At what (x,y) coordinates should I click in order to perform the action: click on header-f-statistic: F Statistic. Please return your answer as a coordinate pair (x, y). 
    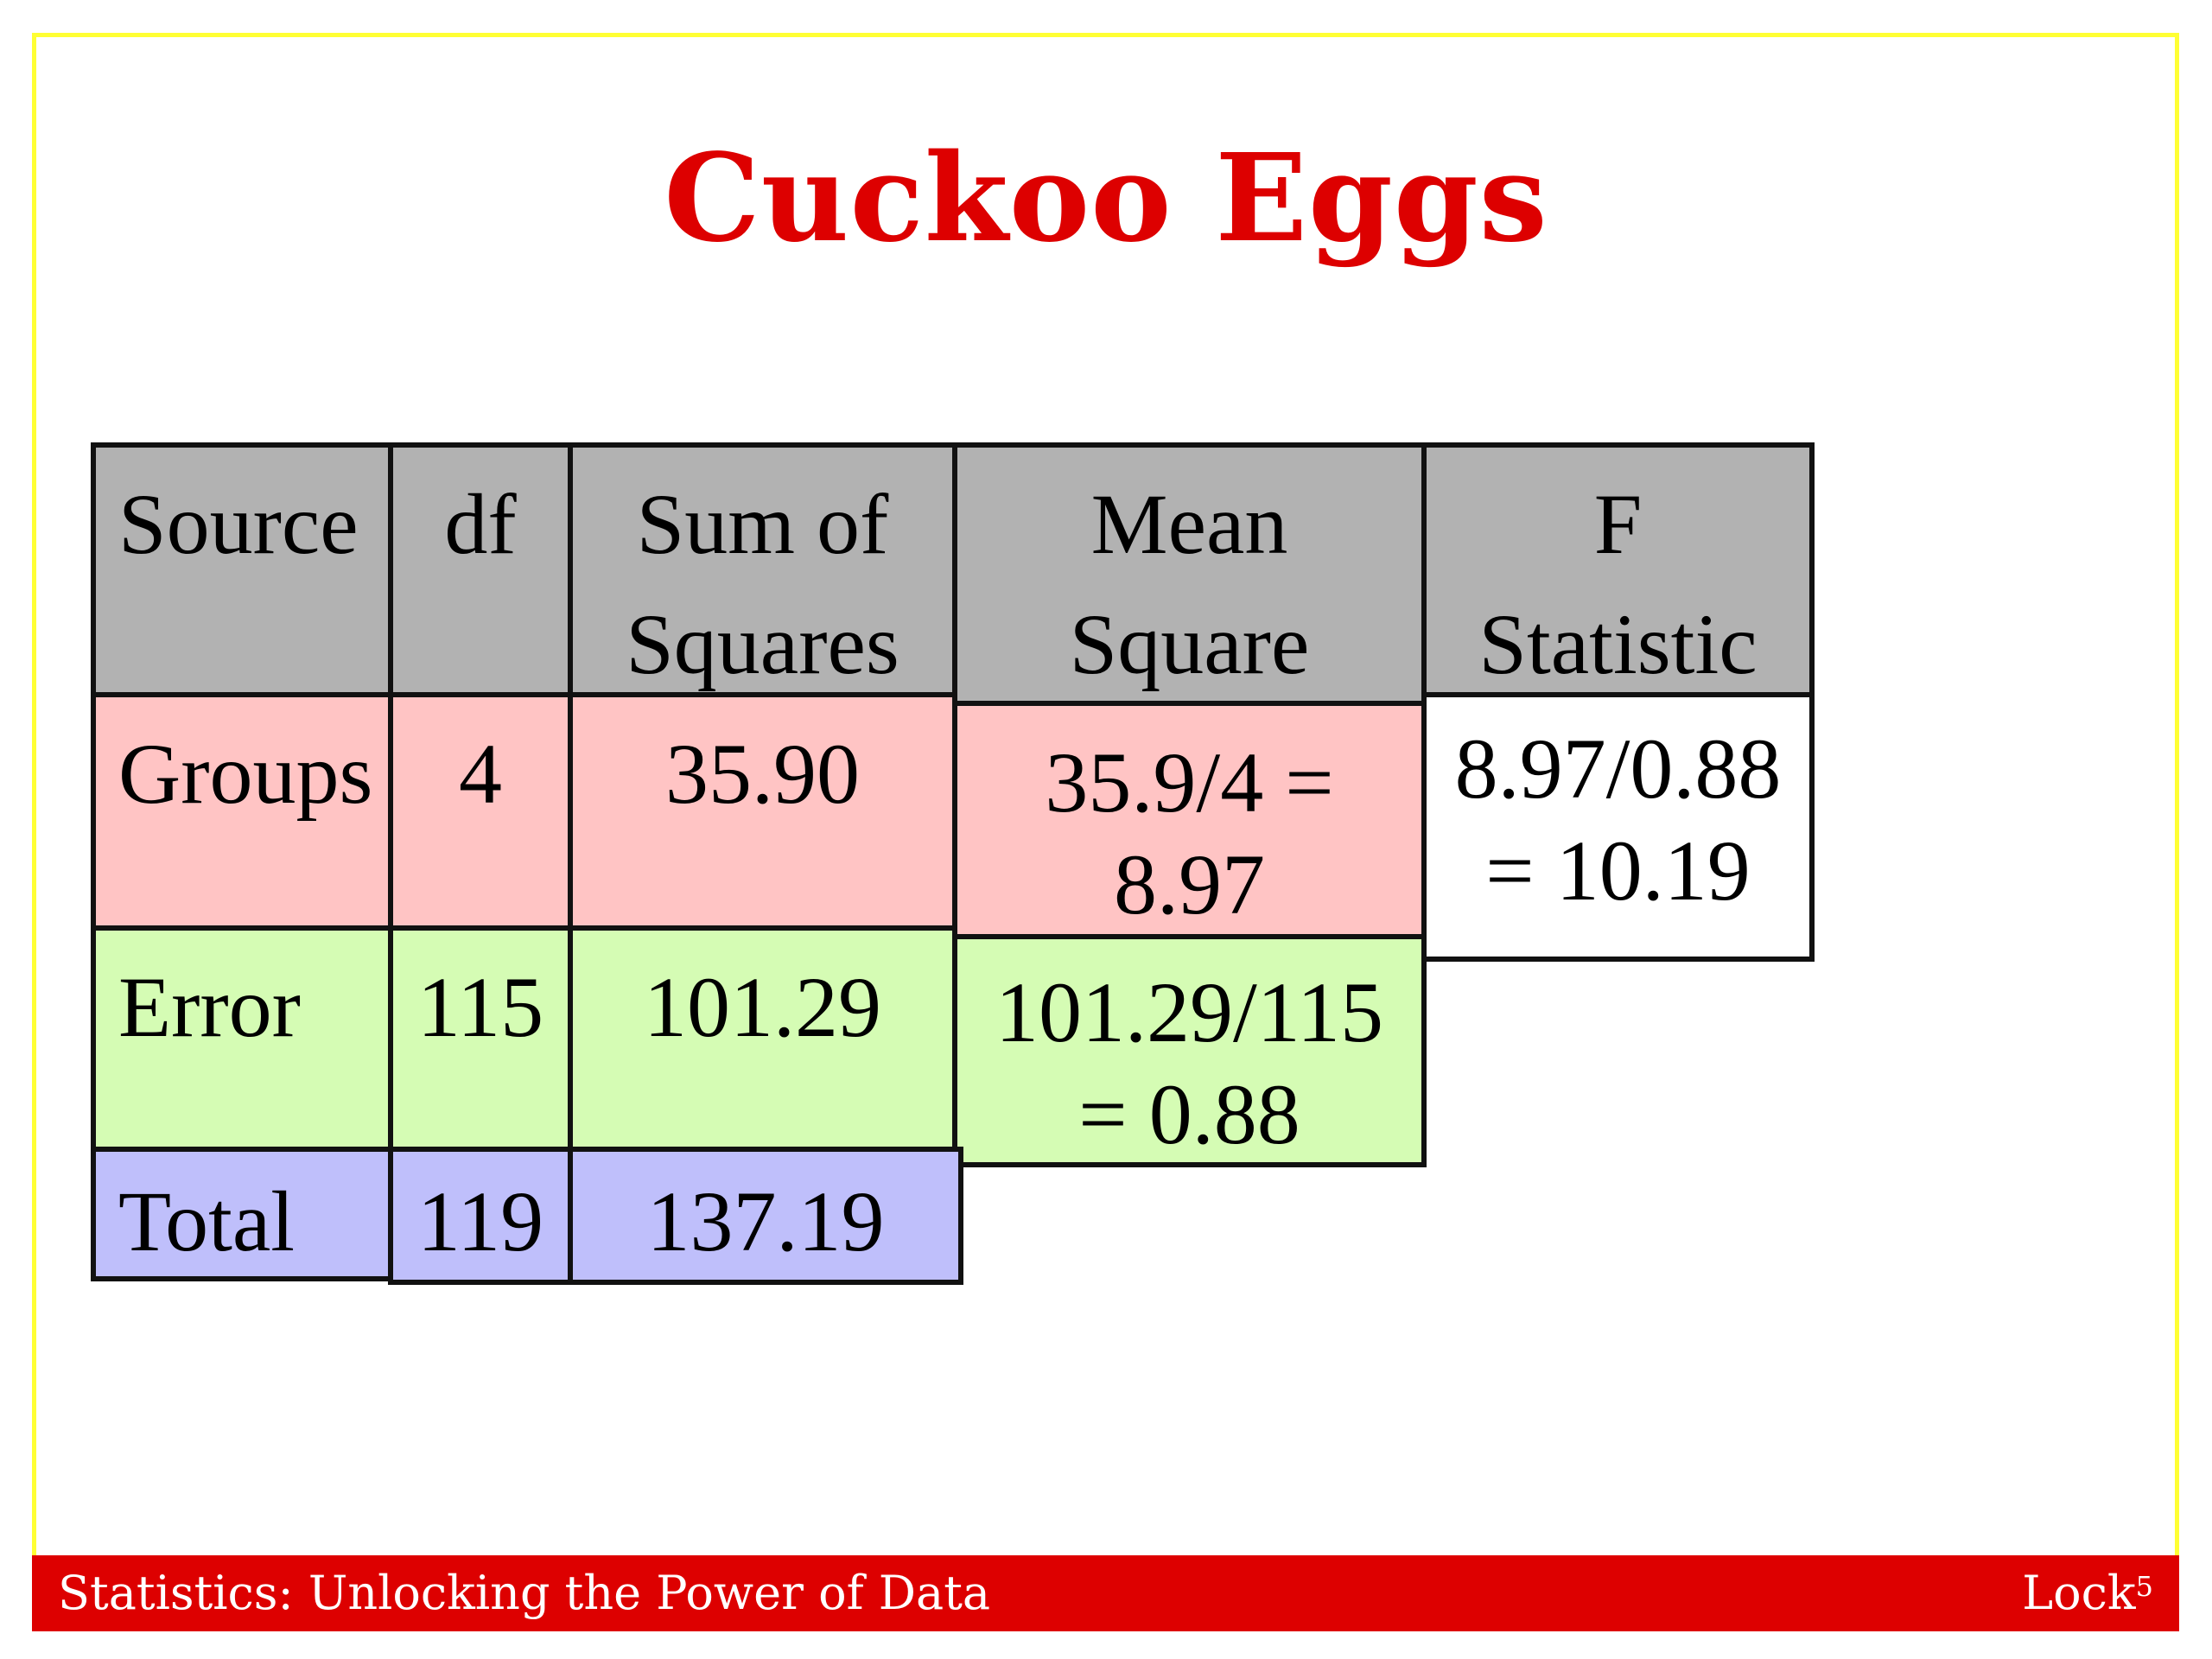
    Looking at the image, I should click on (1618, 569).